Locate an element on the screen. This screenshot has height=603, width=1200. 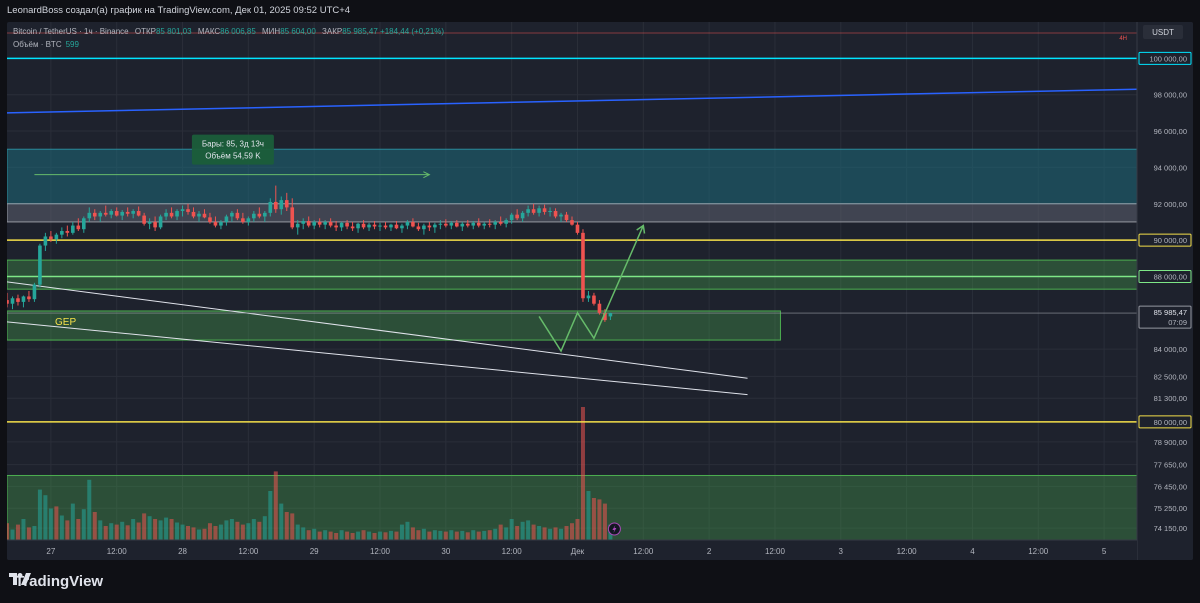
brand-name: TradingView is located at coordinates (59, 581).